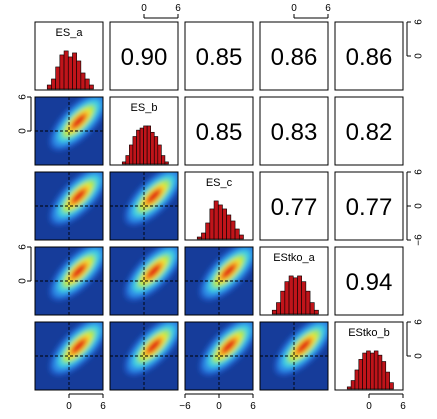 Image resolution: width=437 pixels, height=419 pixels. I want to click on panel-1-2: 0.85, so click(219, 131).